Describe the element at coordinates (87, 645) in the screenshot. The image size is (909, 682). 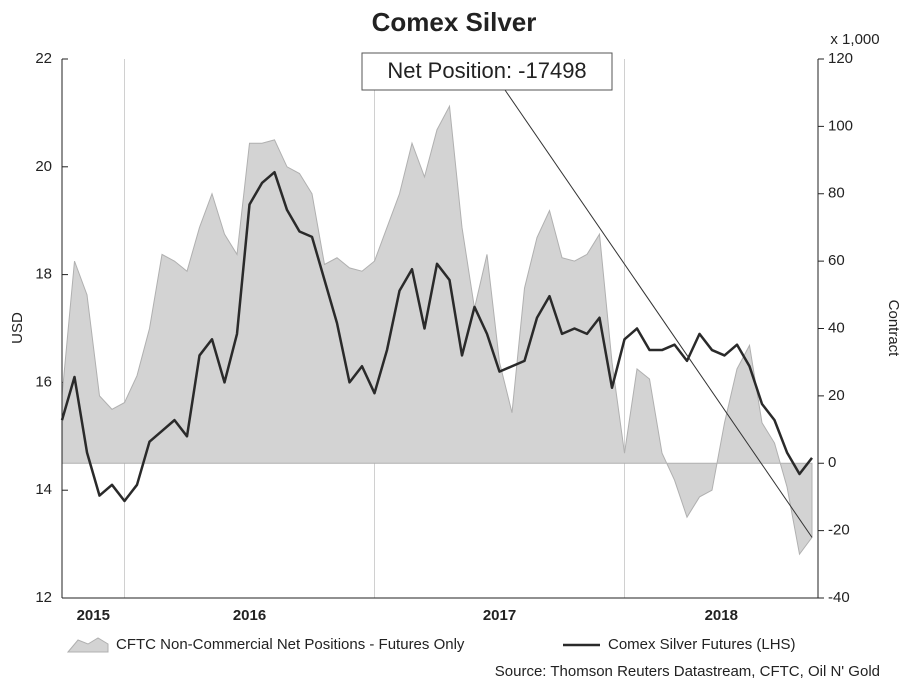
I see `legend-swatch` at that location.